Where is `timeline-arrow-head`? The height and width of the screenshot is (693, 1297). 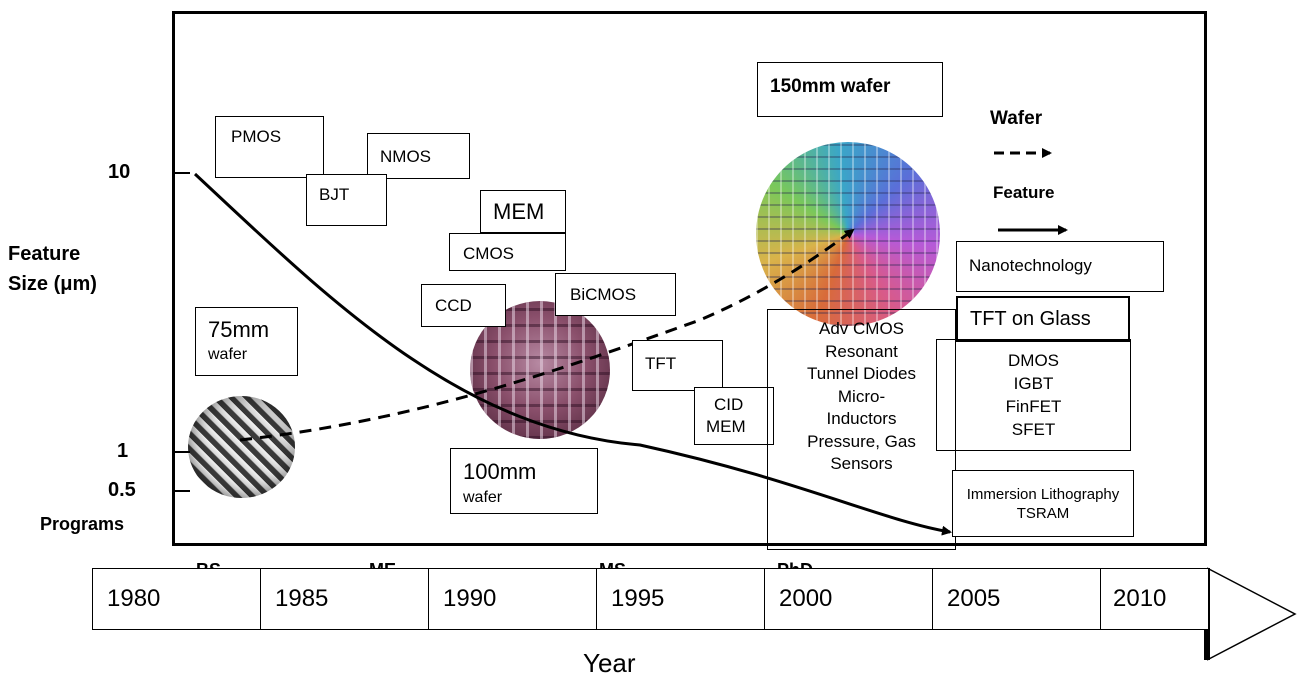
timeline-arrow-head is located at coordinates (1251, 614).